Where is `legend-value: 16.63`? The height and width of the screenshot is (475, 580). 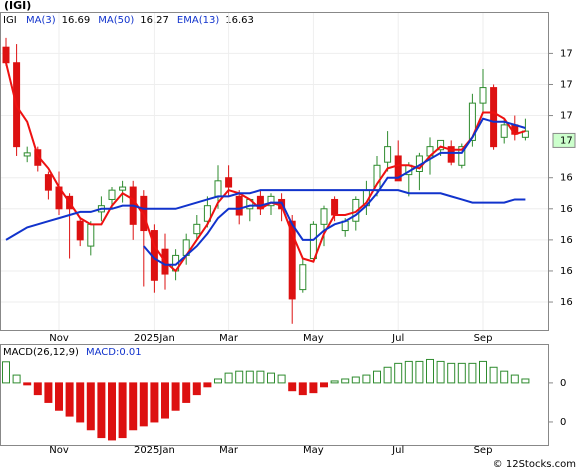
legend-value: 16.63 is located at coordinates (239, 20).